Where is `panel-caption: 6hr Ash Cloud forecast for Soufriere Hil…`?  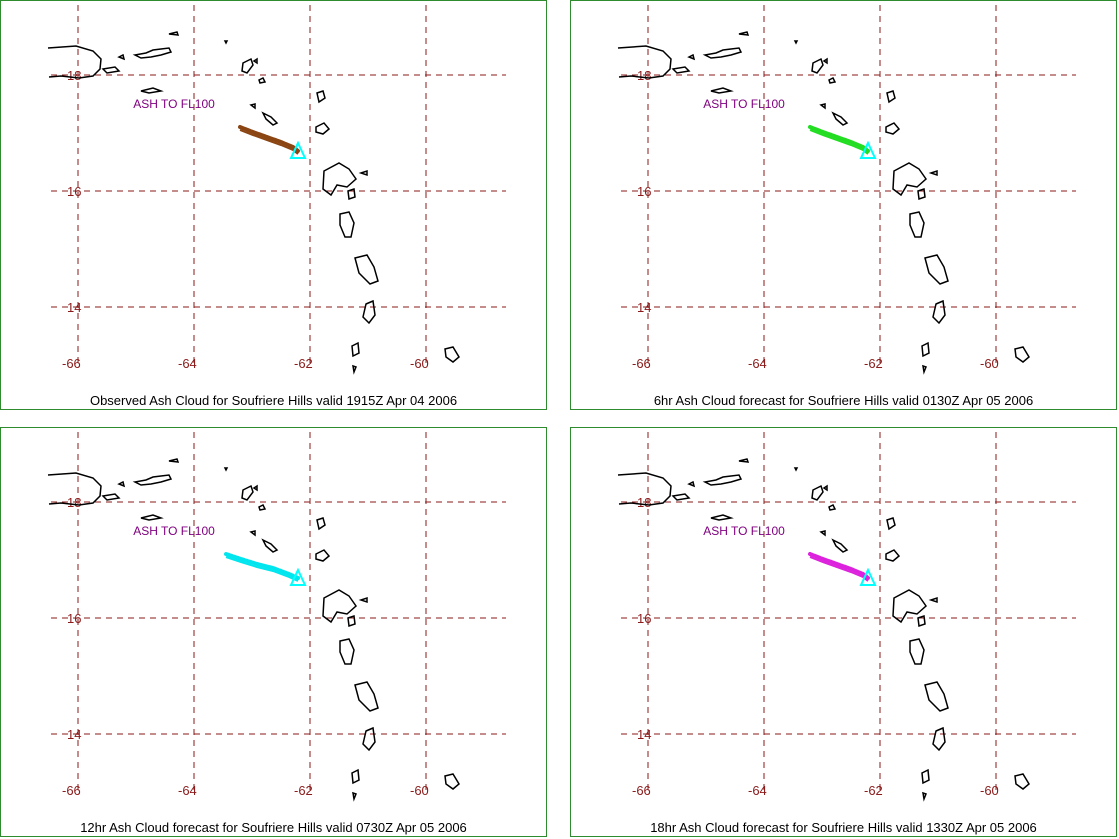 panel-caption: 6hr Ash Cloud forecast for Soufriere Hil… is located at coordinates (843, 400).